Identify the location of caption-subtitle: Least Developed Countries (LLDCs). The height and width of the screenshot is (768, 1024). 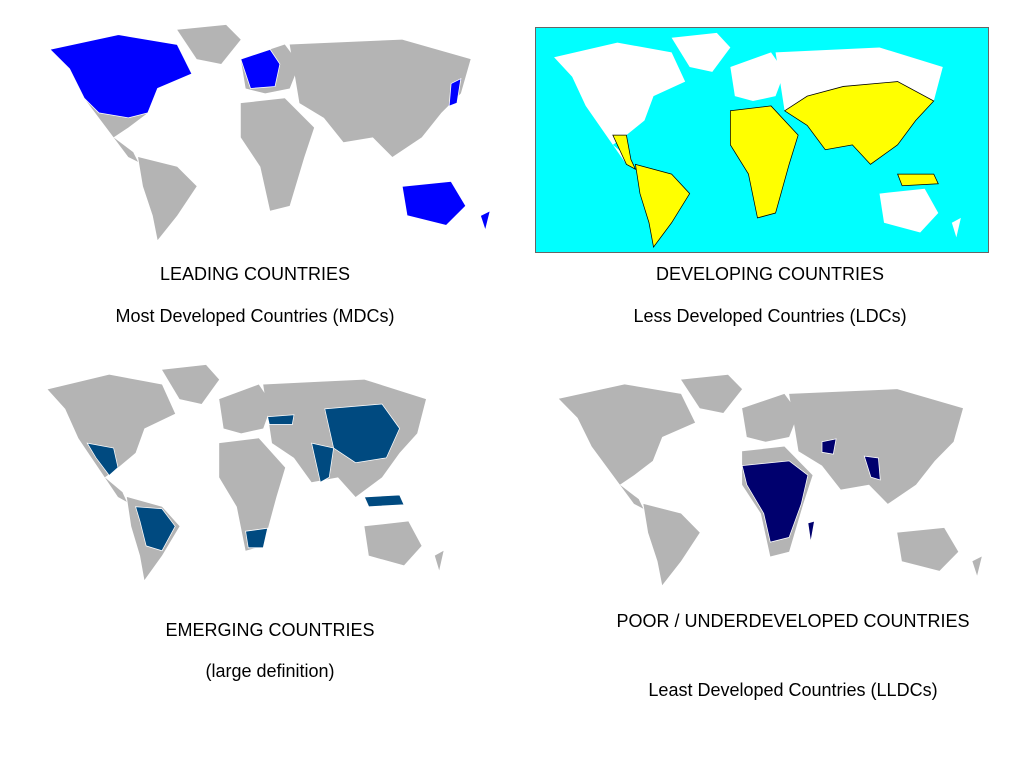
(793, 690).